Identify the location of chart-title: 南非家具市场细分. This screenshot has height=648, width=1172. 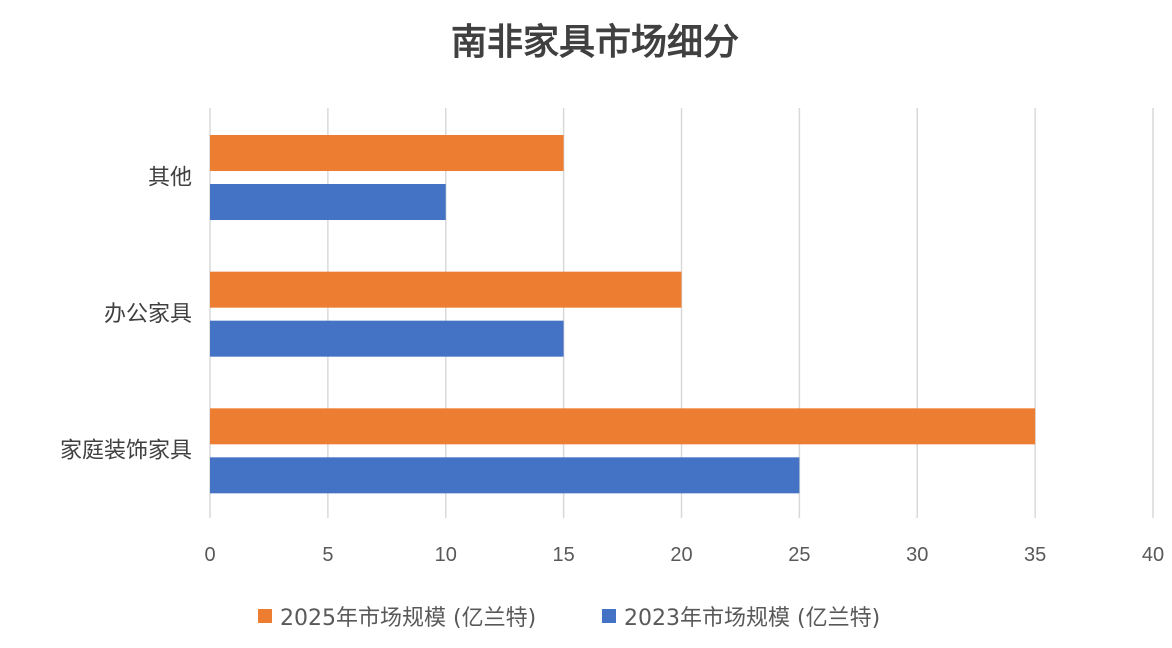
(595, 42).